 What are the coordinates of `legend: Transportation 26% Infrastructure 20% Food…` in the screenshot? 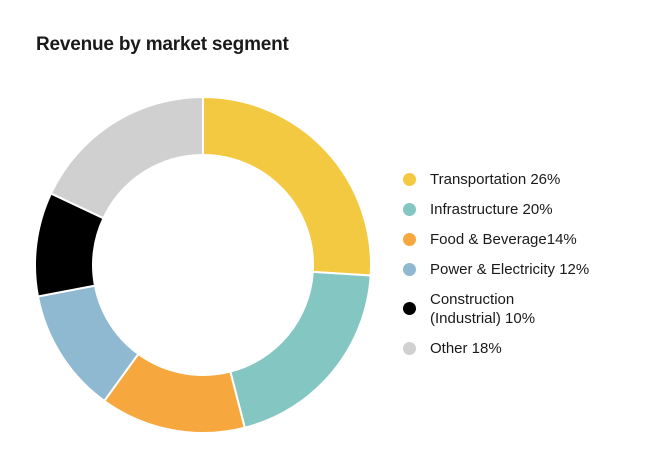 It's located at (496, 269).